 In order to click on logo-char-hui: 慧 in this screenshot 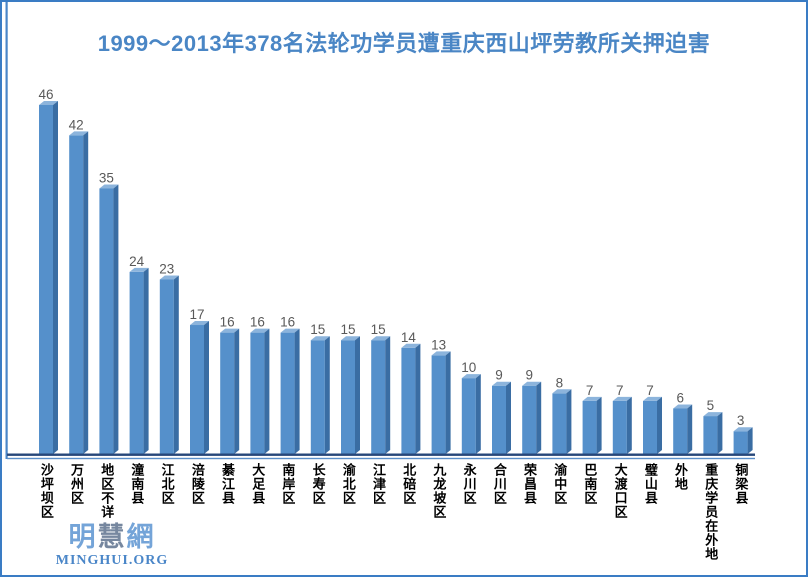, I will do `click(112, 537)`.